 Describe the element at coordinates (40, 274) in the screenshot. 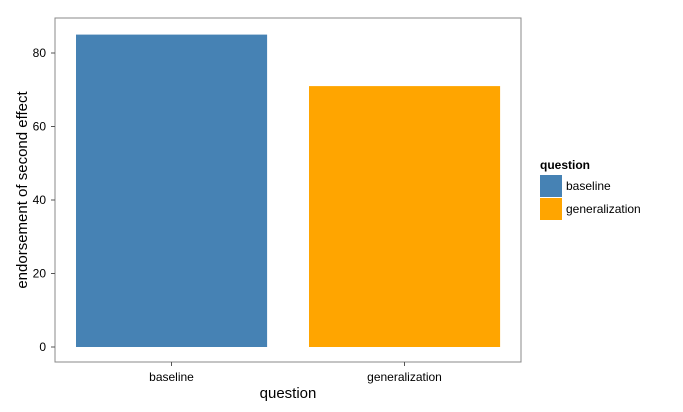

I see `y-tick-label: 20` at that location.